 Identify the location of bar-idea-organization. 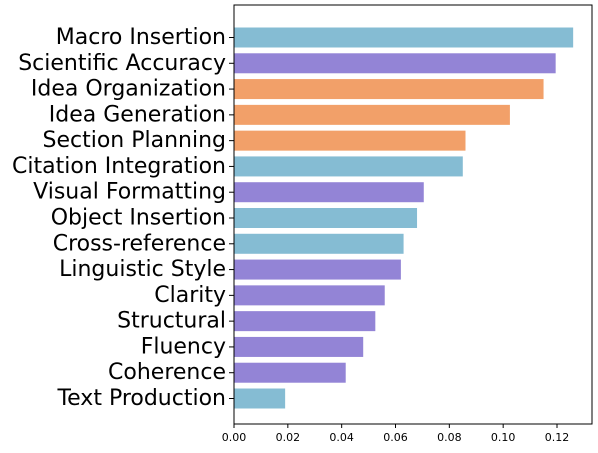
(389, 89).